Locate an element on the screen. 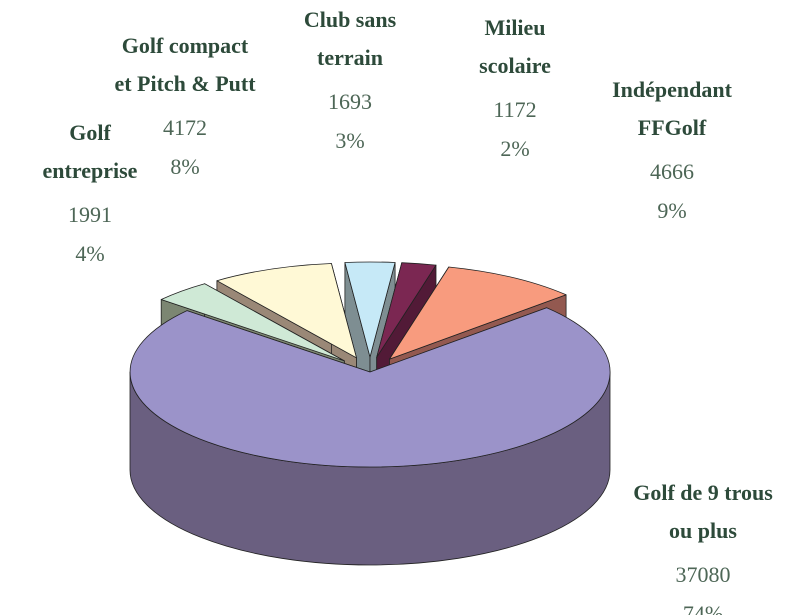 This screenshot has height=615, width=800. slice-percent: 3% is located at coordinates (349, 140).